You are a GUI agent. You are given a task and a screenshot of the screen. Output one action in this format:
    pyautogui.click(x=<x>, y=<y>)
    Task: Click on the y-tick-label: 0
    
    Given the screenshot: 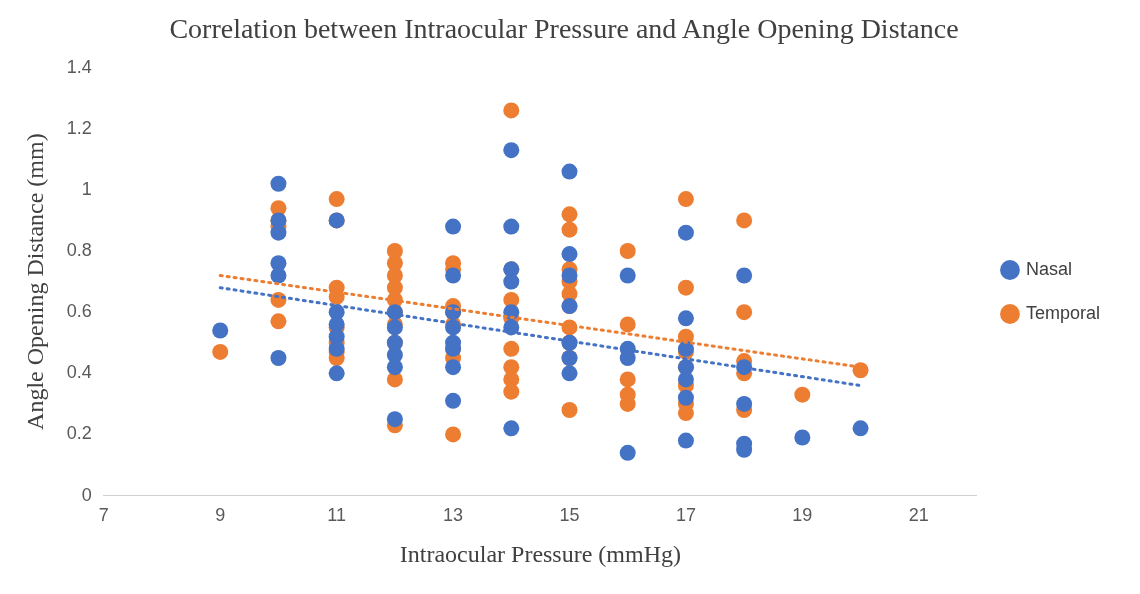 What is the action you would take?
    pyautogui.click(x=86, y=494)
    